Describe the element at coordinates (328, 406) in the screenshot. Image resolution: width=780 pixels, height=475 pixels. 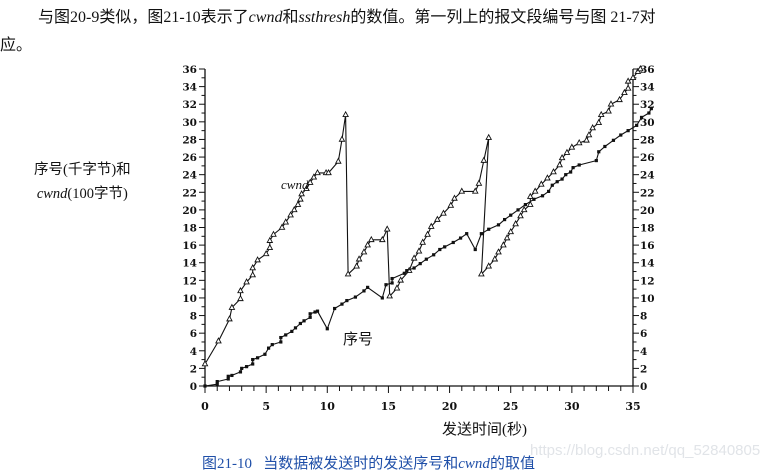
I see `x-tick-label: 10` at that location.